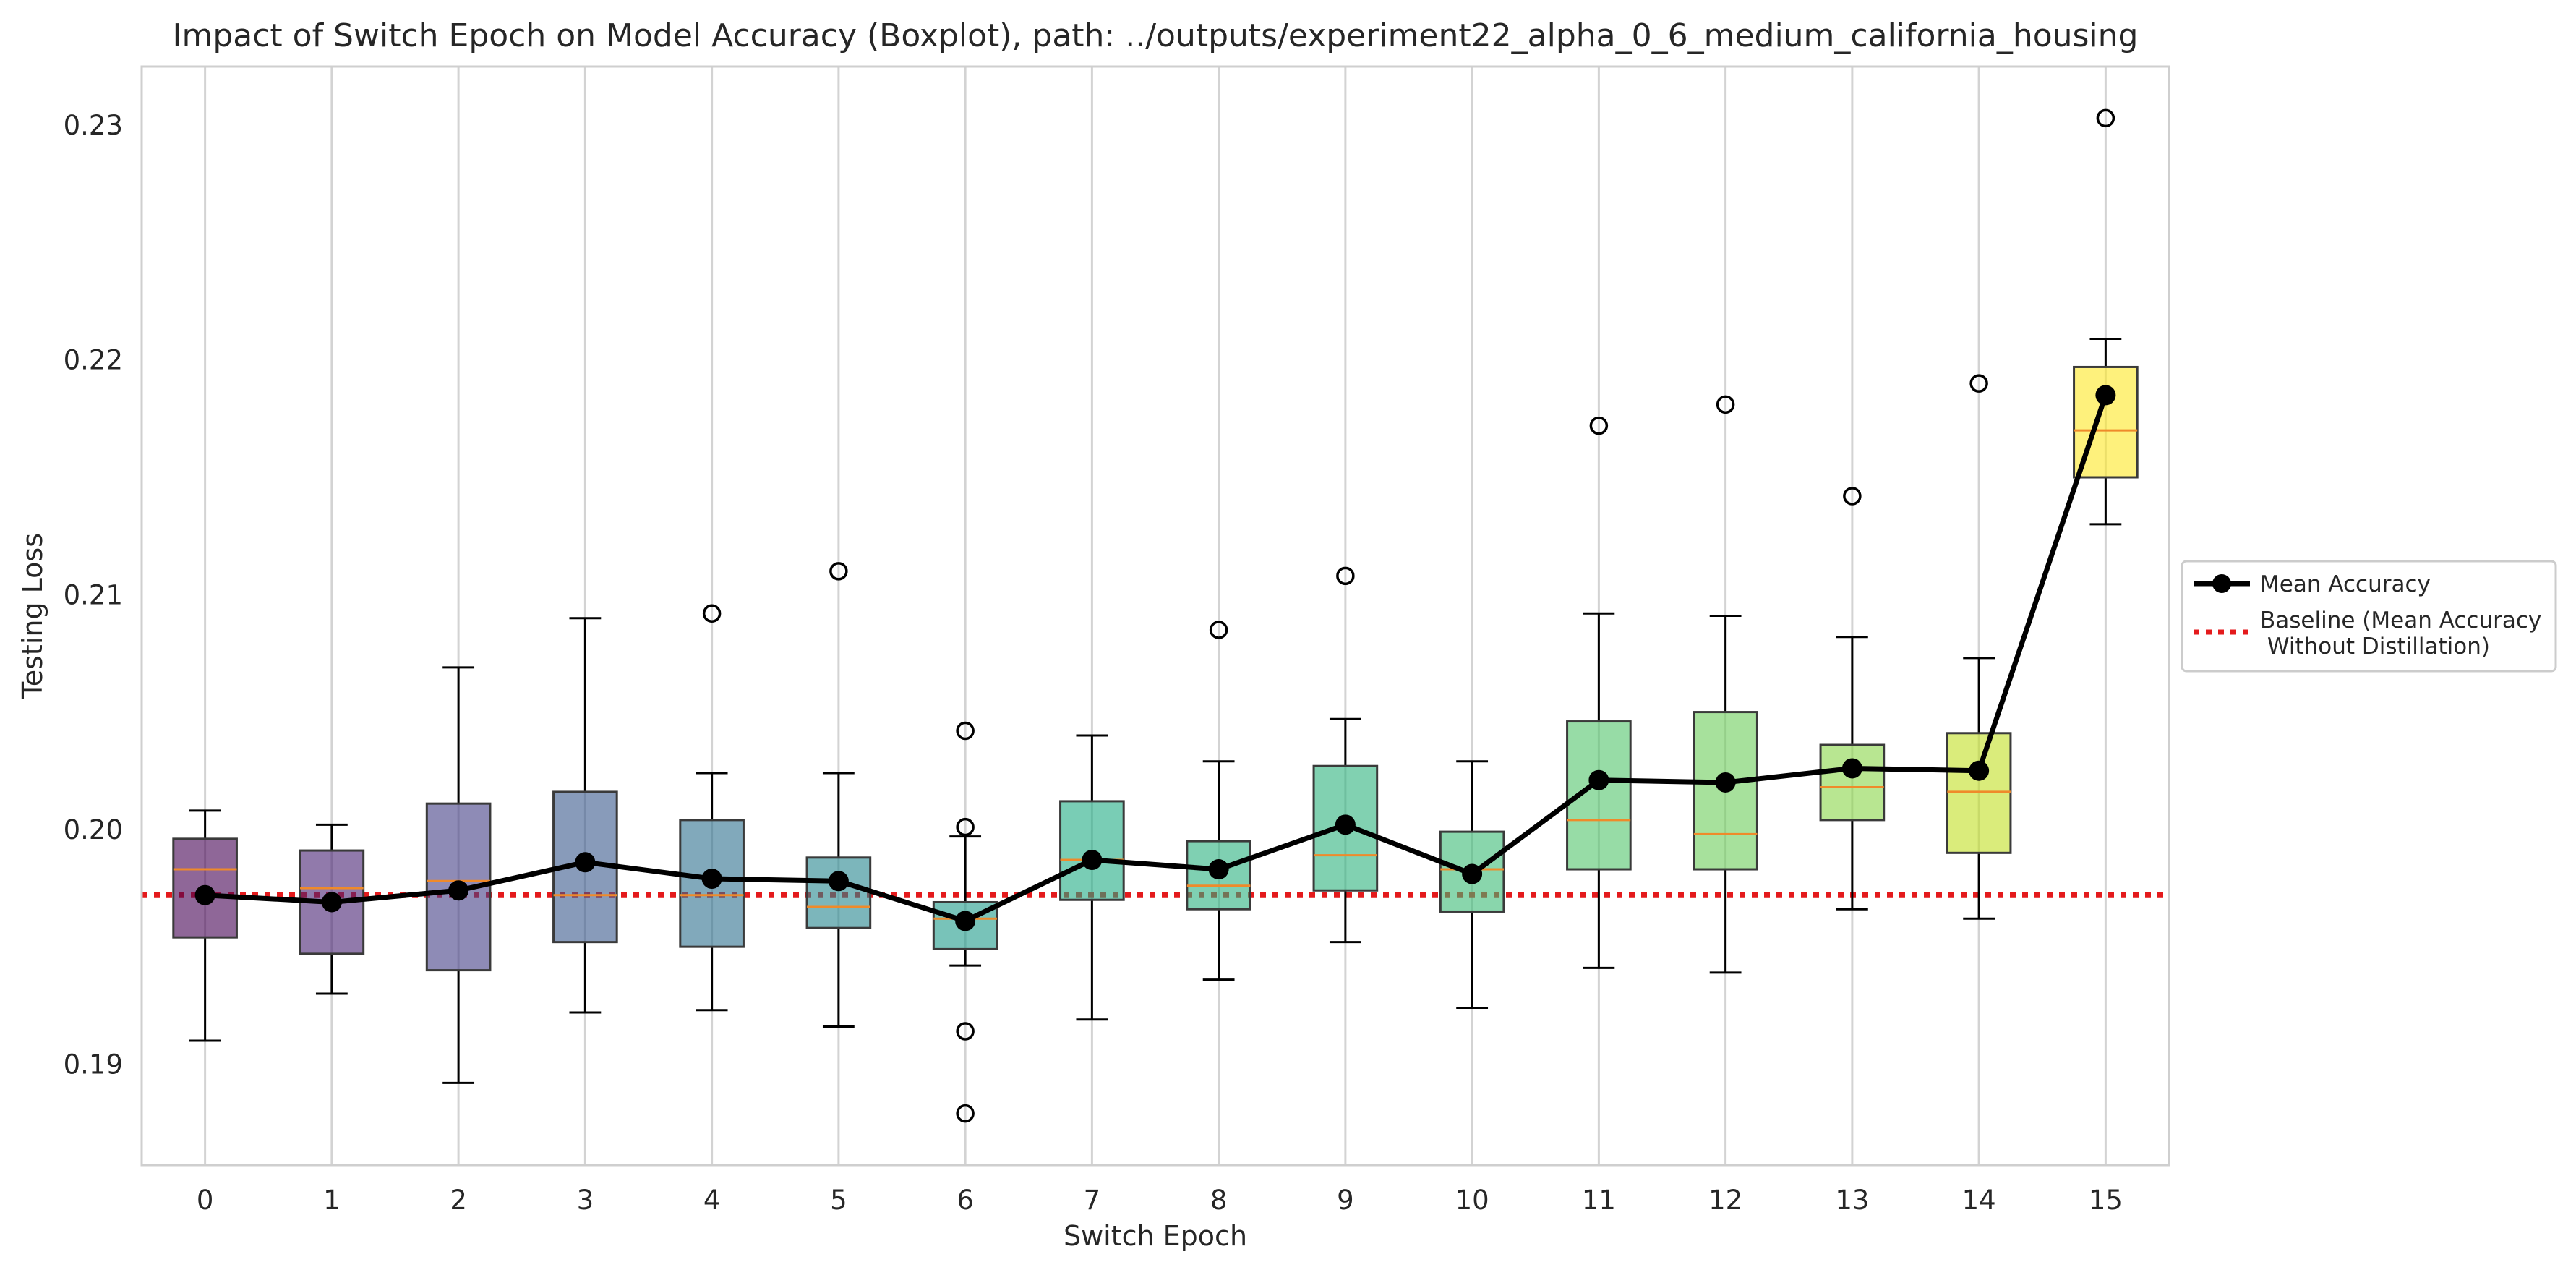  What do you see at coordinates (1092, 1200) in the screenshot?
I see `x-tick-label: 7` at bounding box center [1092, 1200].